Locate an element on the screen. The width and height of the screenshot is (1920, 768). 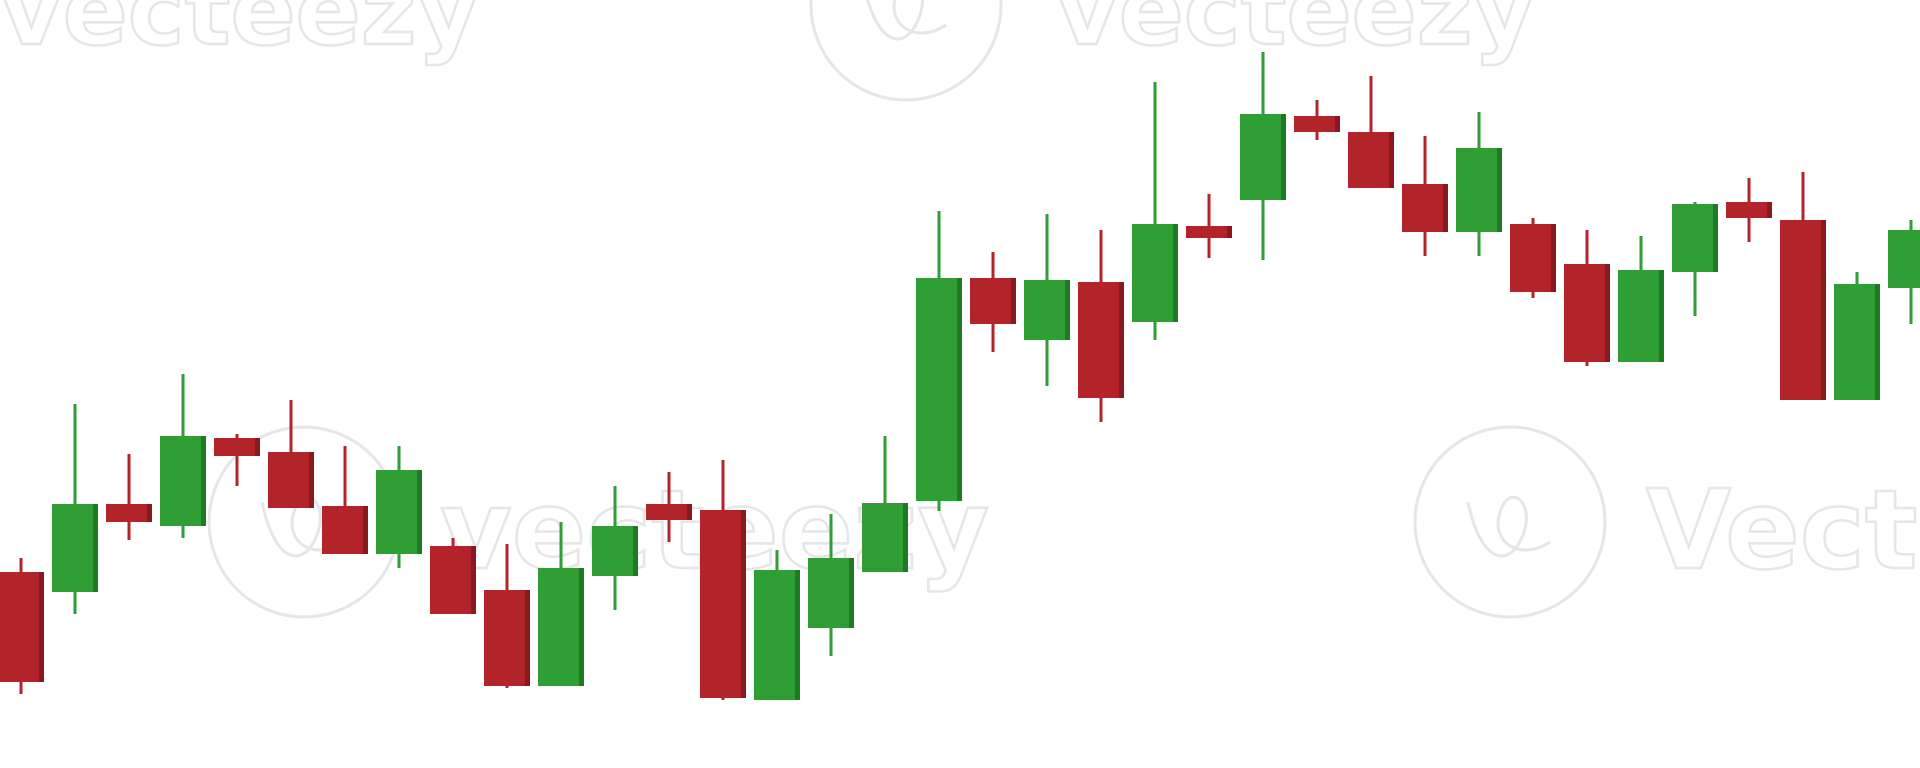
watermark-text-right: Vecte is located at coordinates (1783, 530).